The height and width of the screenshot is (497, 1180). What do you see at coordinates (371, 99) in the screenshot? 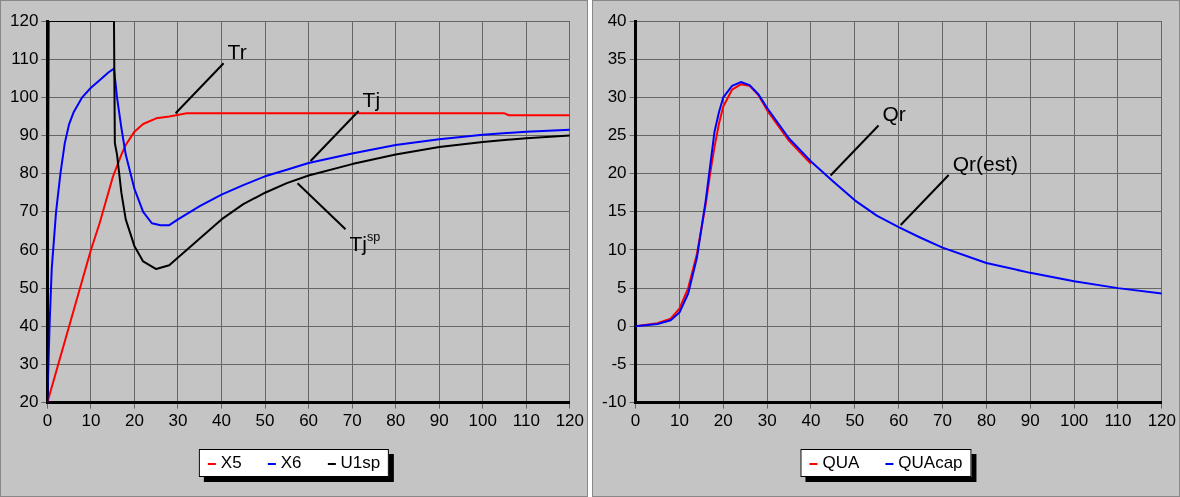
I see `annotation: Tj` at bounding box center [371, 99].